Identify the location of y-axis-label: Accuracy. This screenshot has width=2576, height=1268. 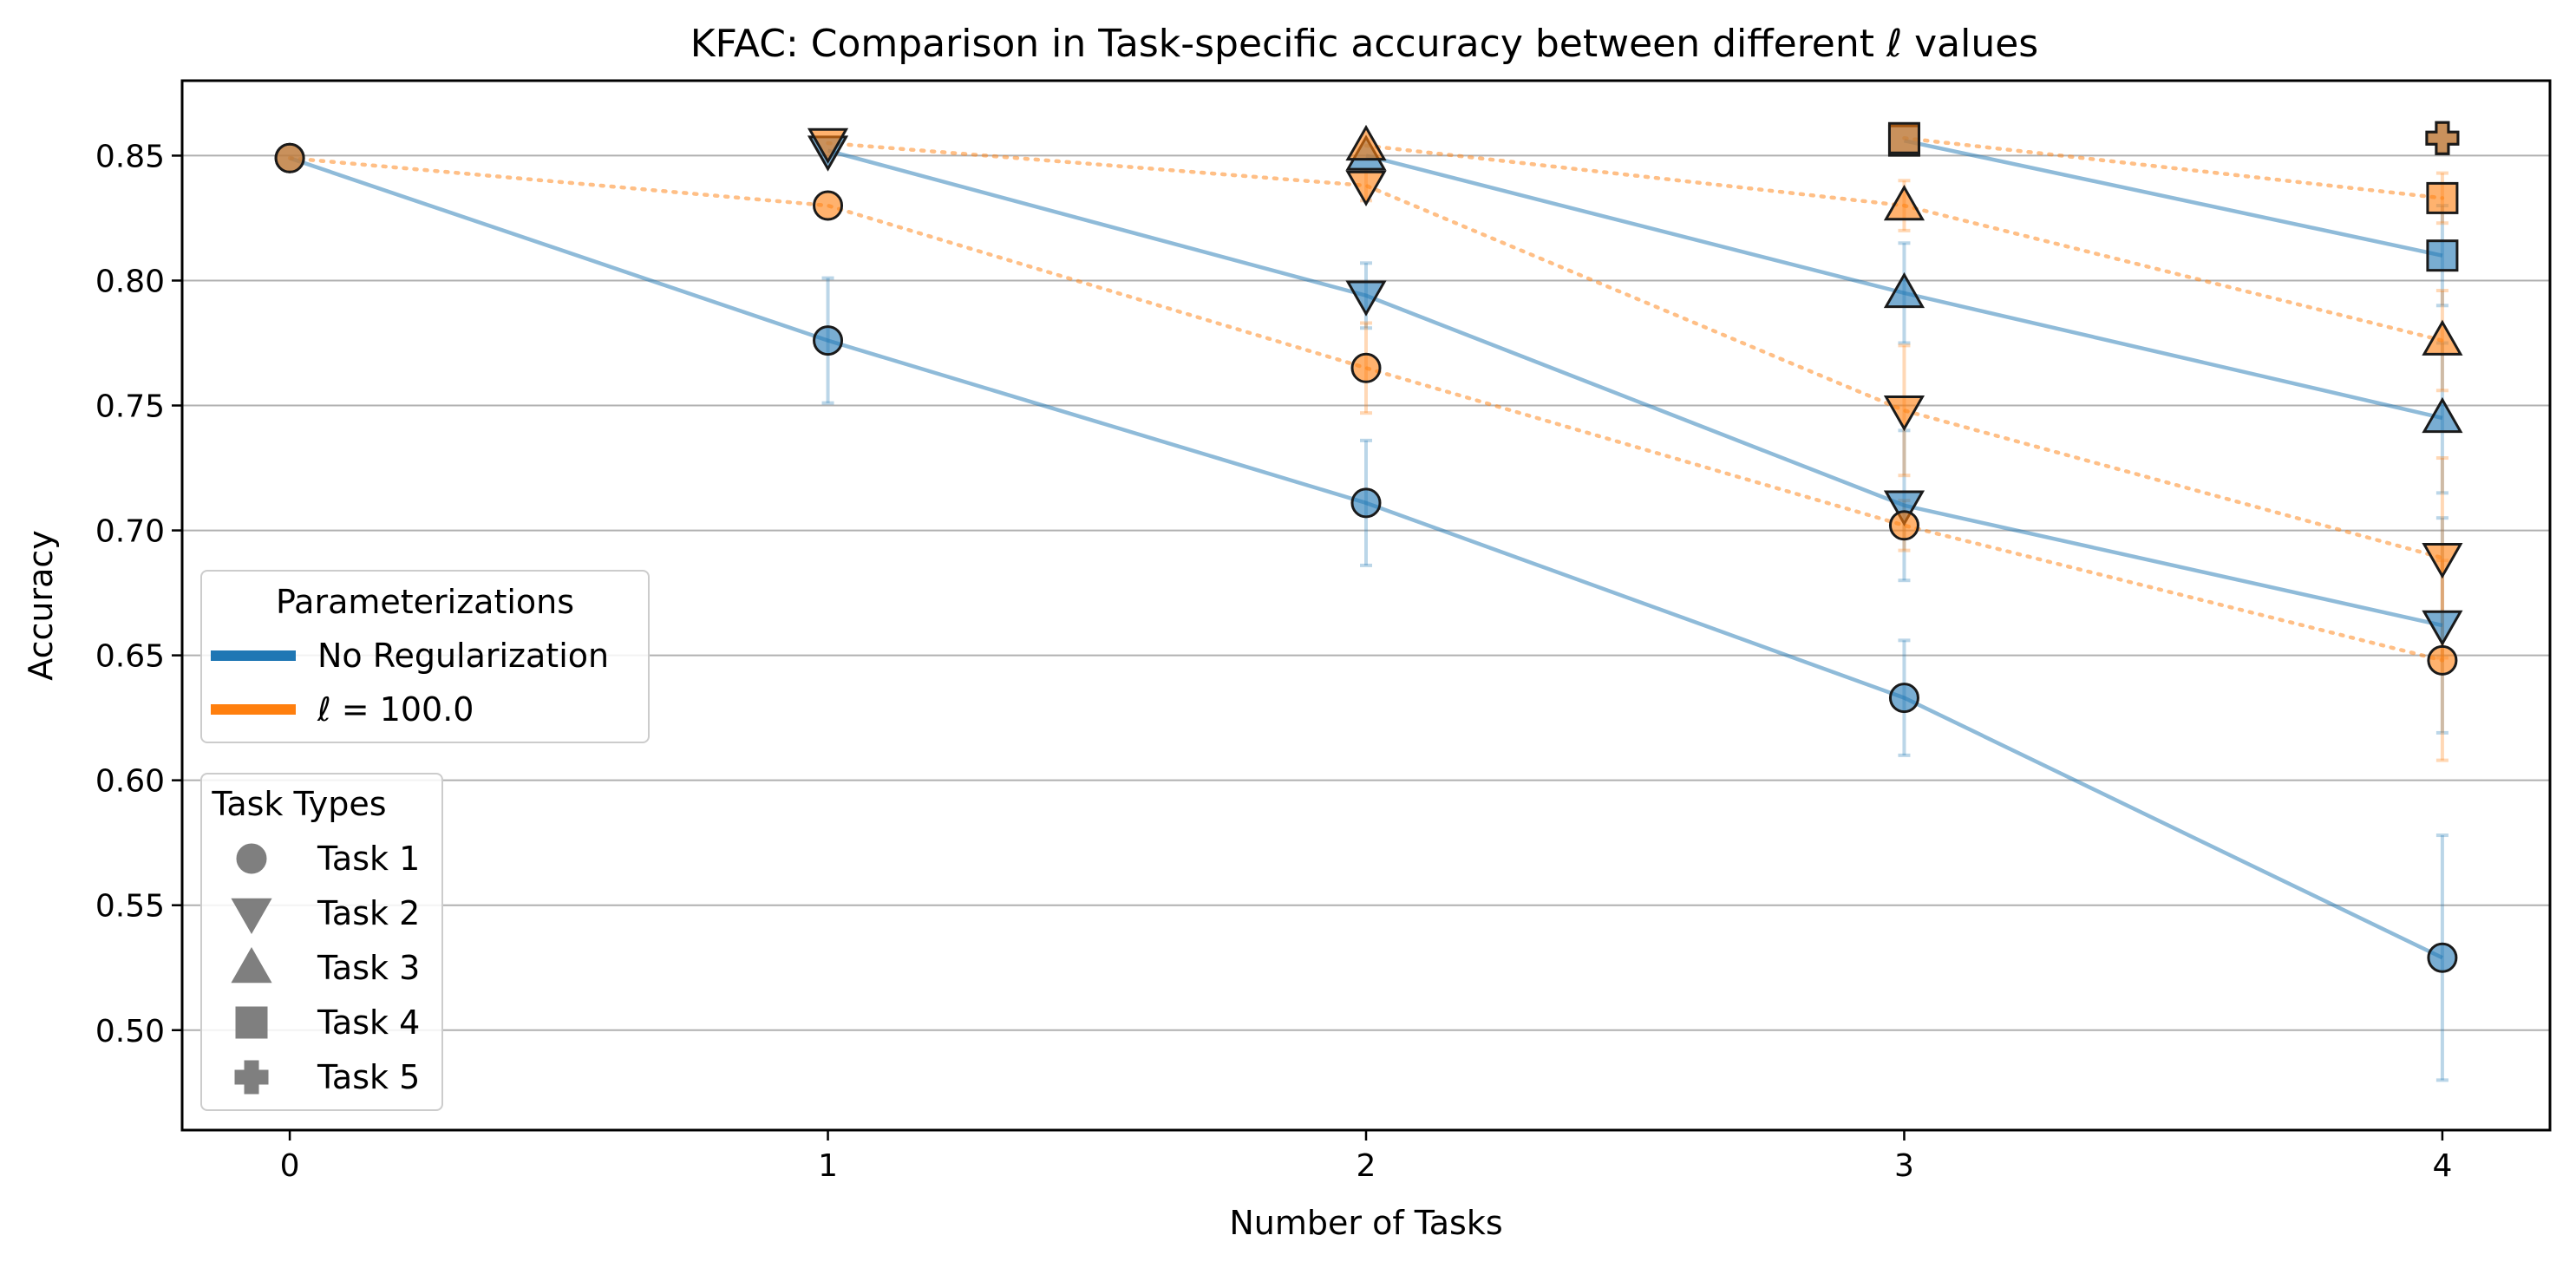
(41, 605).